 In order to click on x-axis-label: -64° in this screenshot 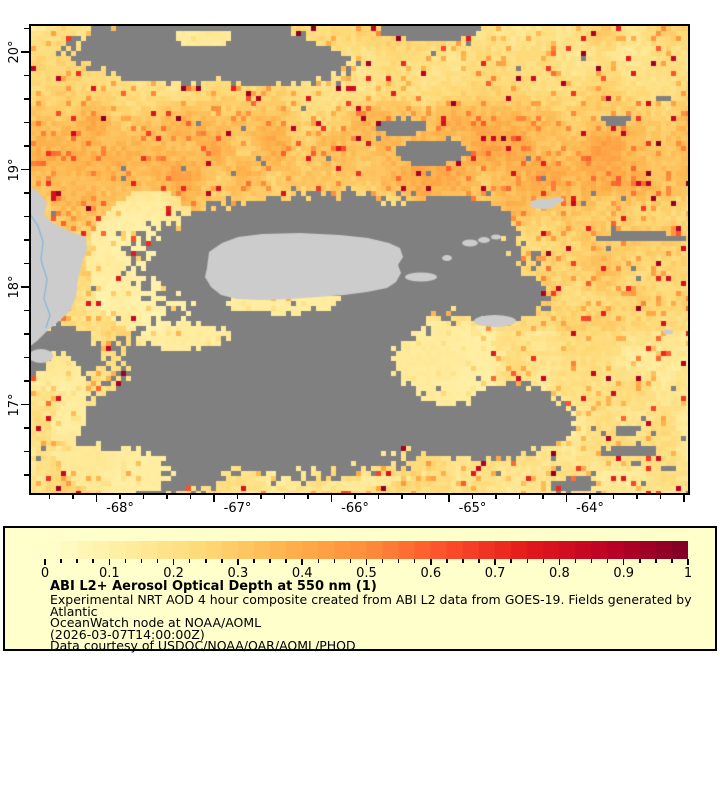, I will do `click(590, 508)`.